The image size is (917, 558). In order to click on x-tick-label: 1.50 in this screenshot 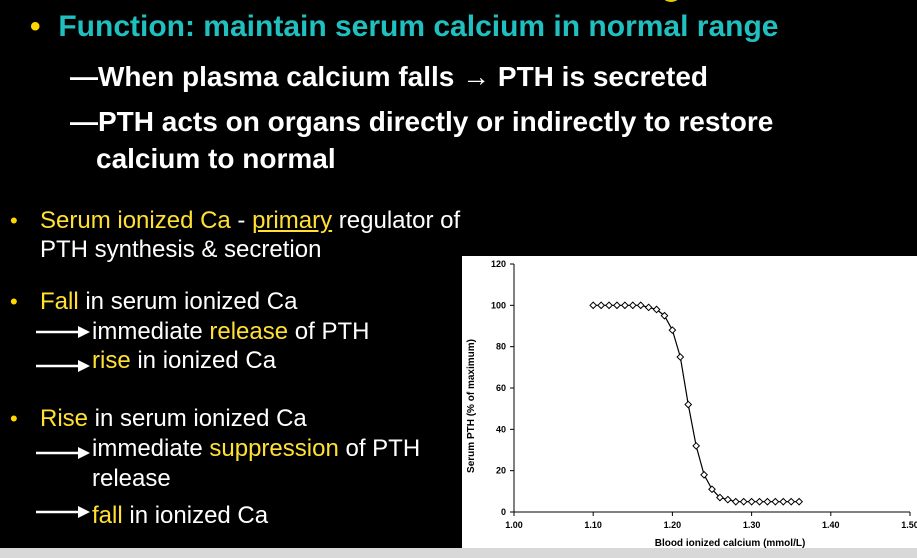, I will do `click(909, 525)`.